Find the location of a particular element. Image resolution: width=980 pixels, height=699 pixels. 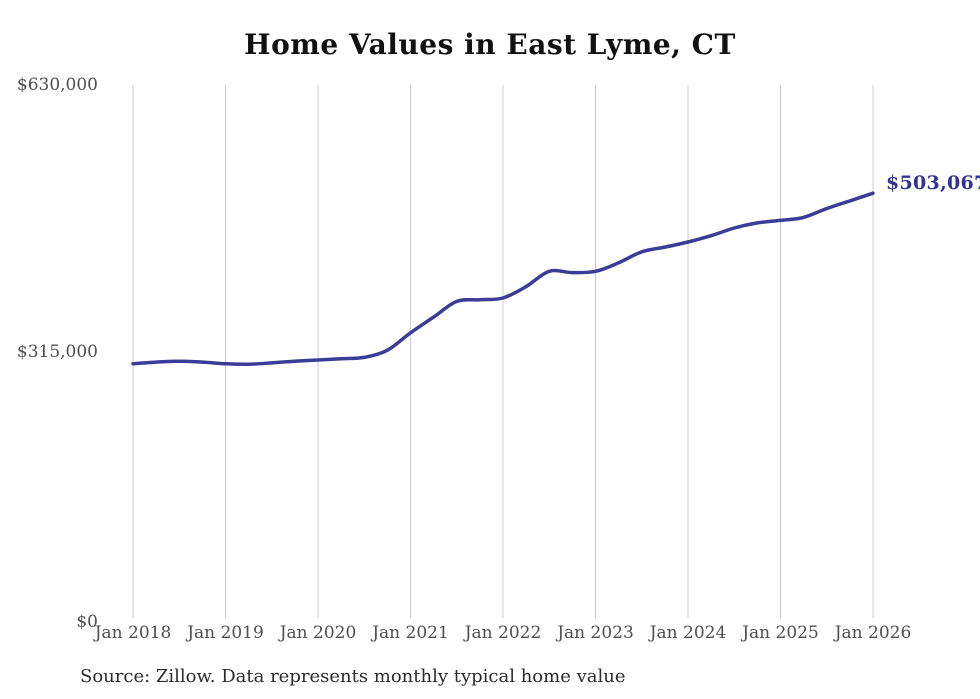

x-axis-tick-label: Jan 2023 is located at coordinates (595, 633).